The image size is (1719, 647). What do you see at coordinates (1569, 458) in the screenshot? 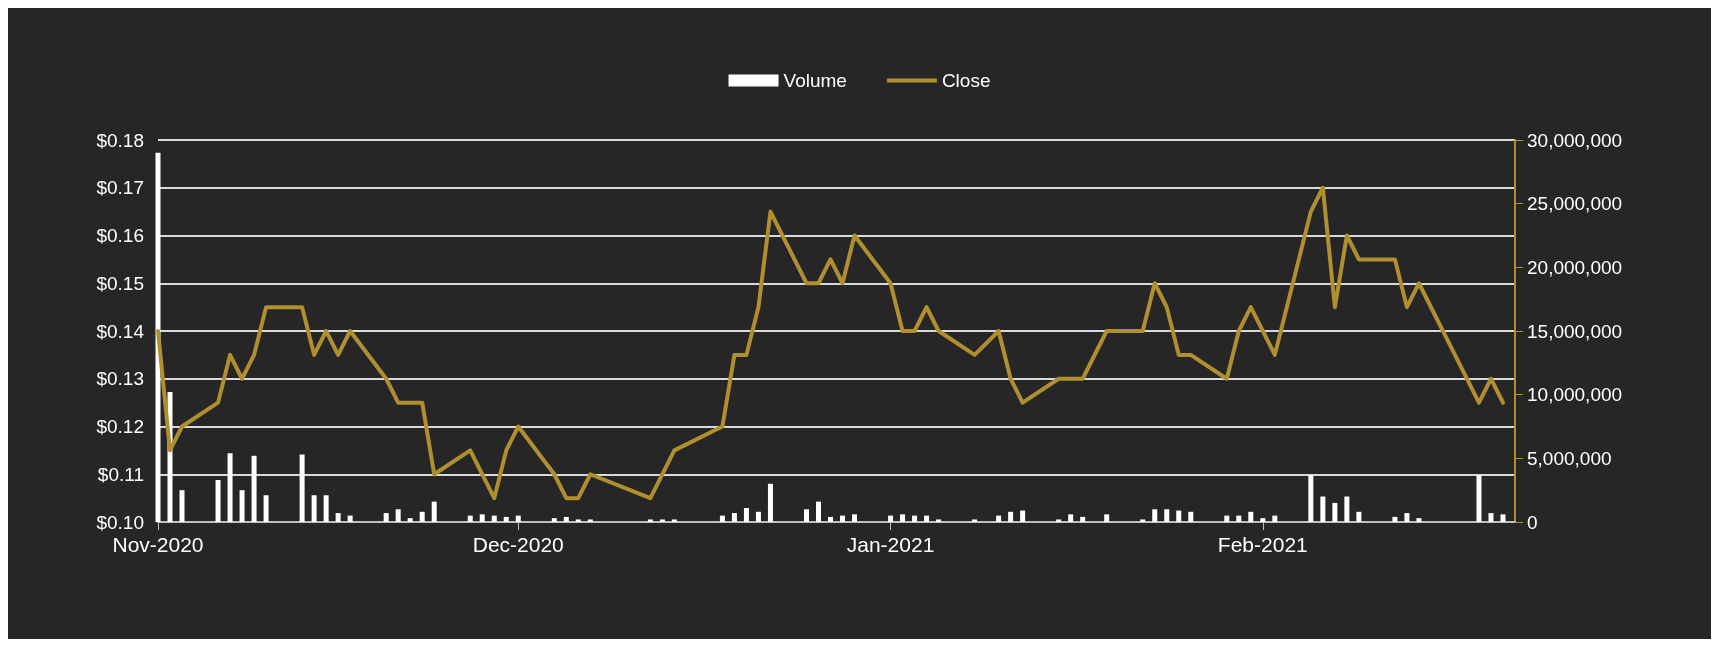
I see `y2-tick-label: 5,000,000` at bounding box center [1569, 458].